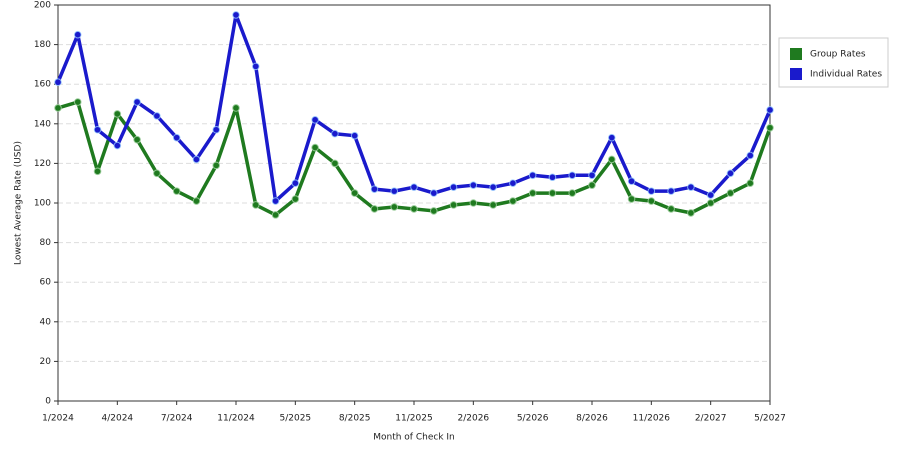  I want to click on x-axis-label: Month of Check In, so click(414, 438).